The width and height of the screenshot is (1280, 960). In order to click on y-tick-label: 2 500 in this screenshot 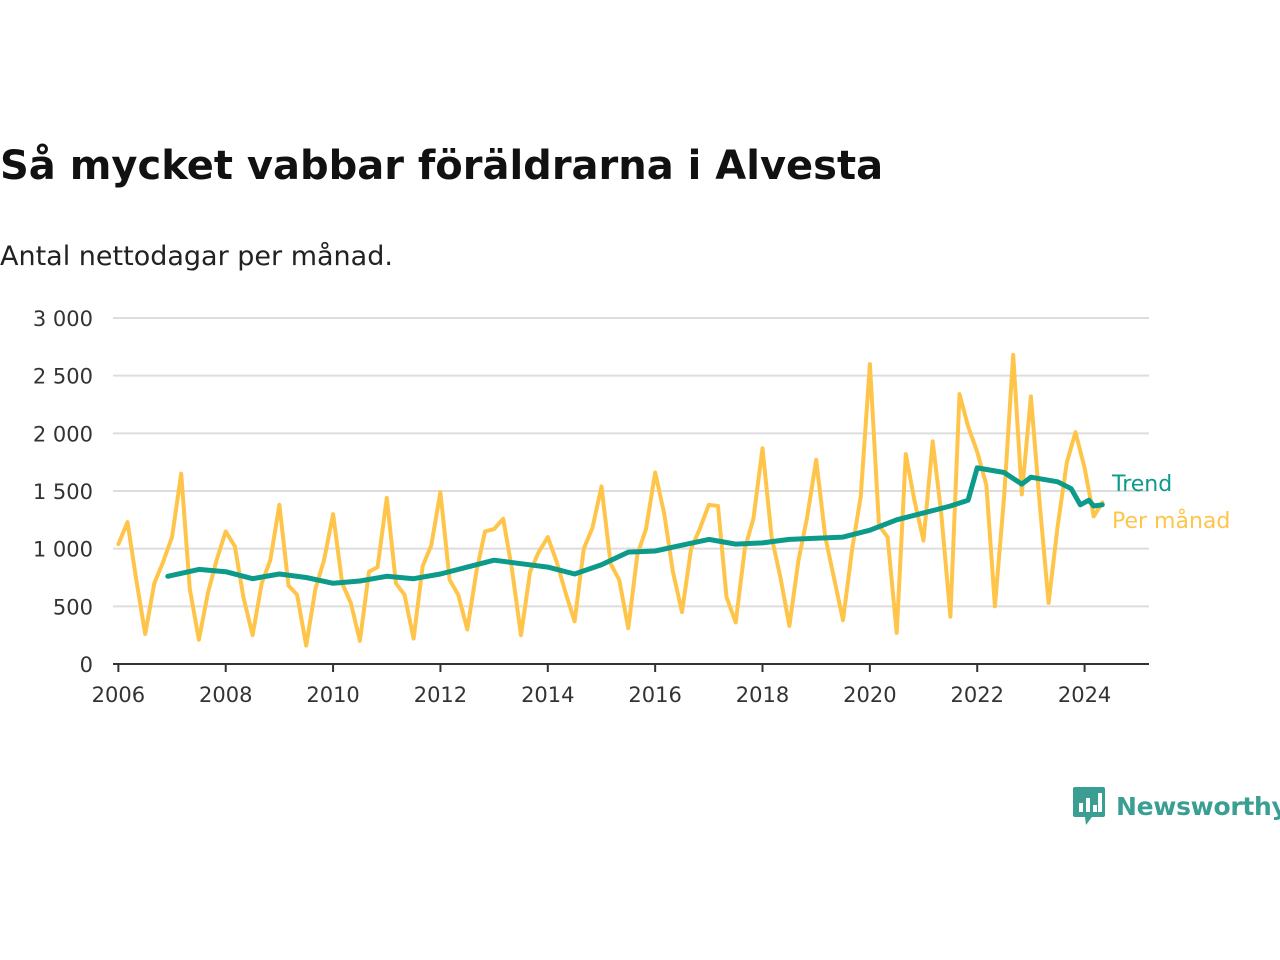, I will do `click(63, 377)`.